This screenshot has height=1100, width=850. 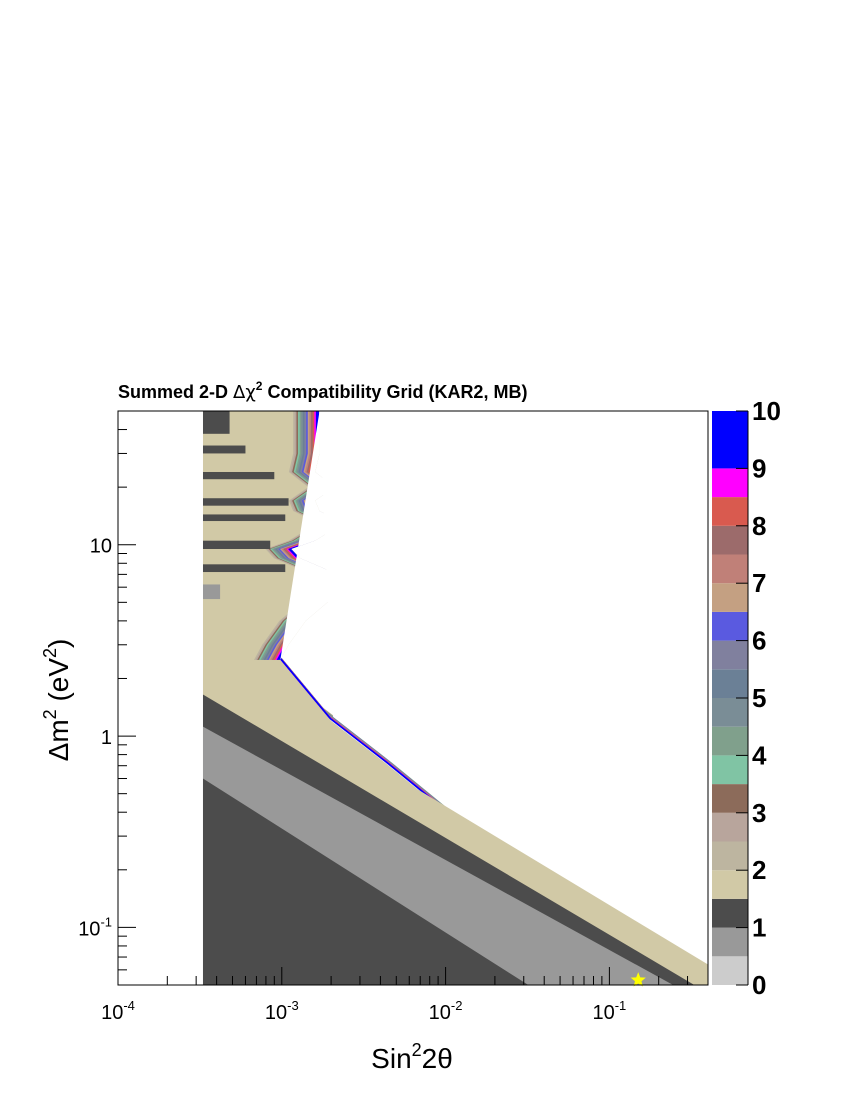 I want to click on colorbar-label: 10, so click(x=766, y=411).